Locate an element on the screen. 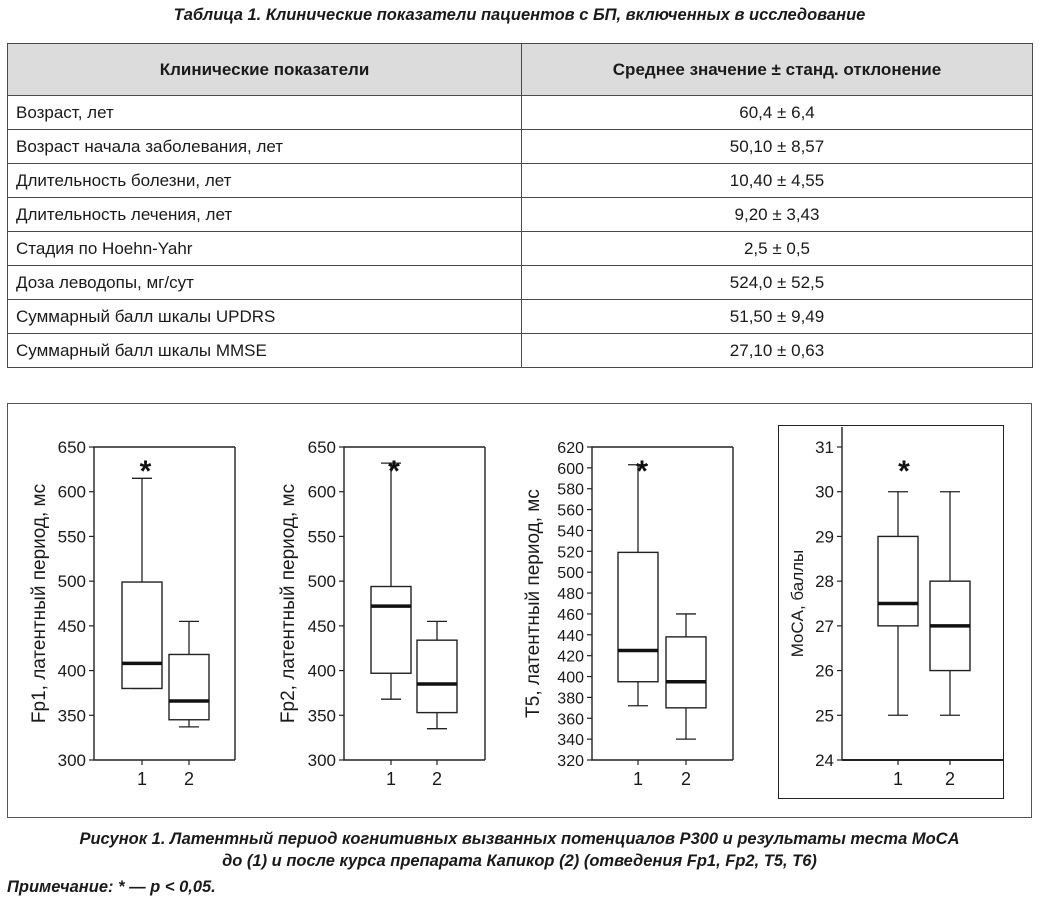  y-tick-label: 480 is located at coordinates (570, 594).